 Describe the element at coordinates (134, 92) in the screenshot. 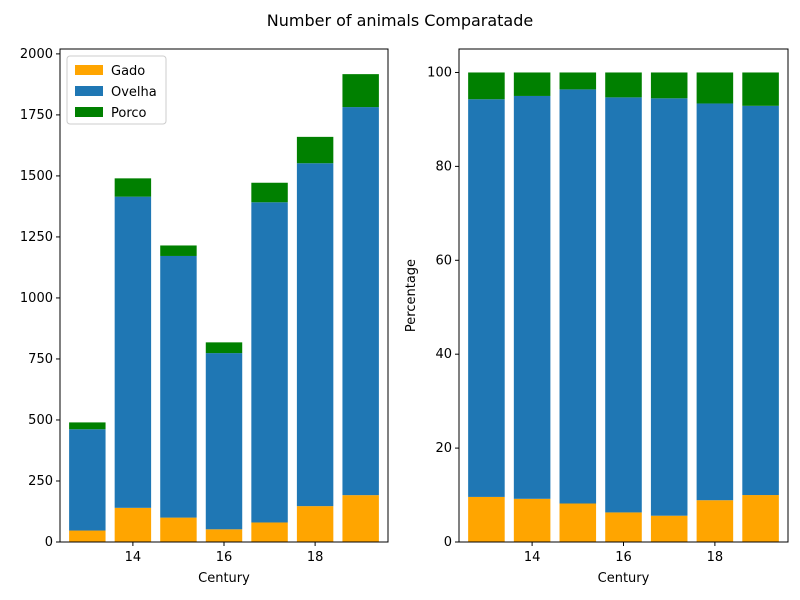

I see `legend-label-ovelha: Ovelha` at that location.